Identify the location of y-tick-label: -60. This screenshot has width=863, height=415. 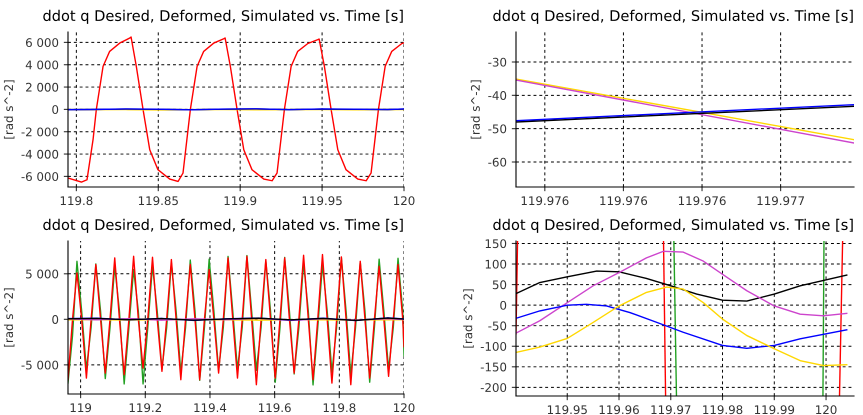
(497, 162).